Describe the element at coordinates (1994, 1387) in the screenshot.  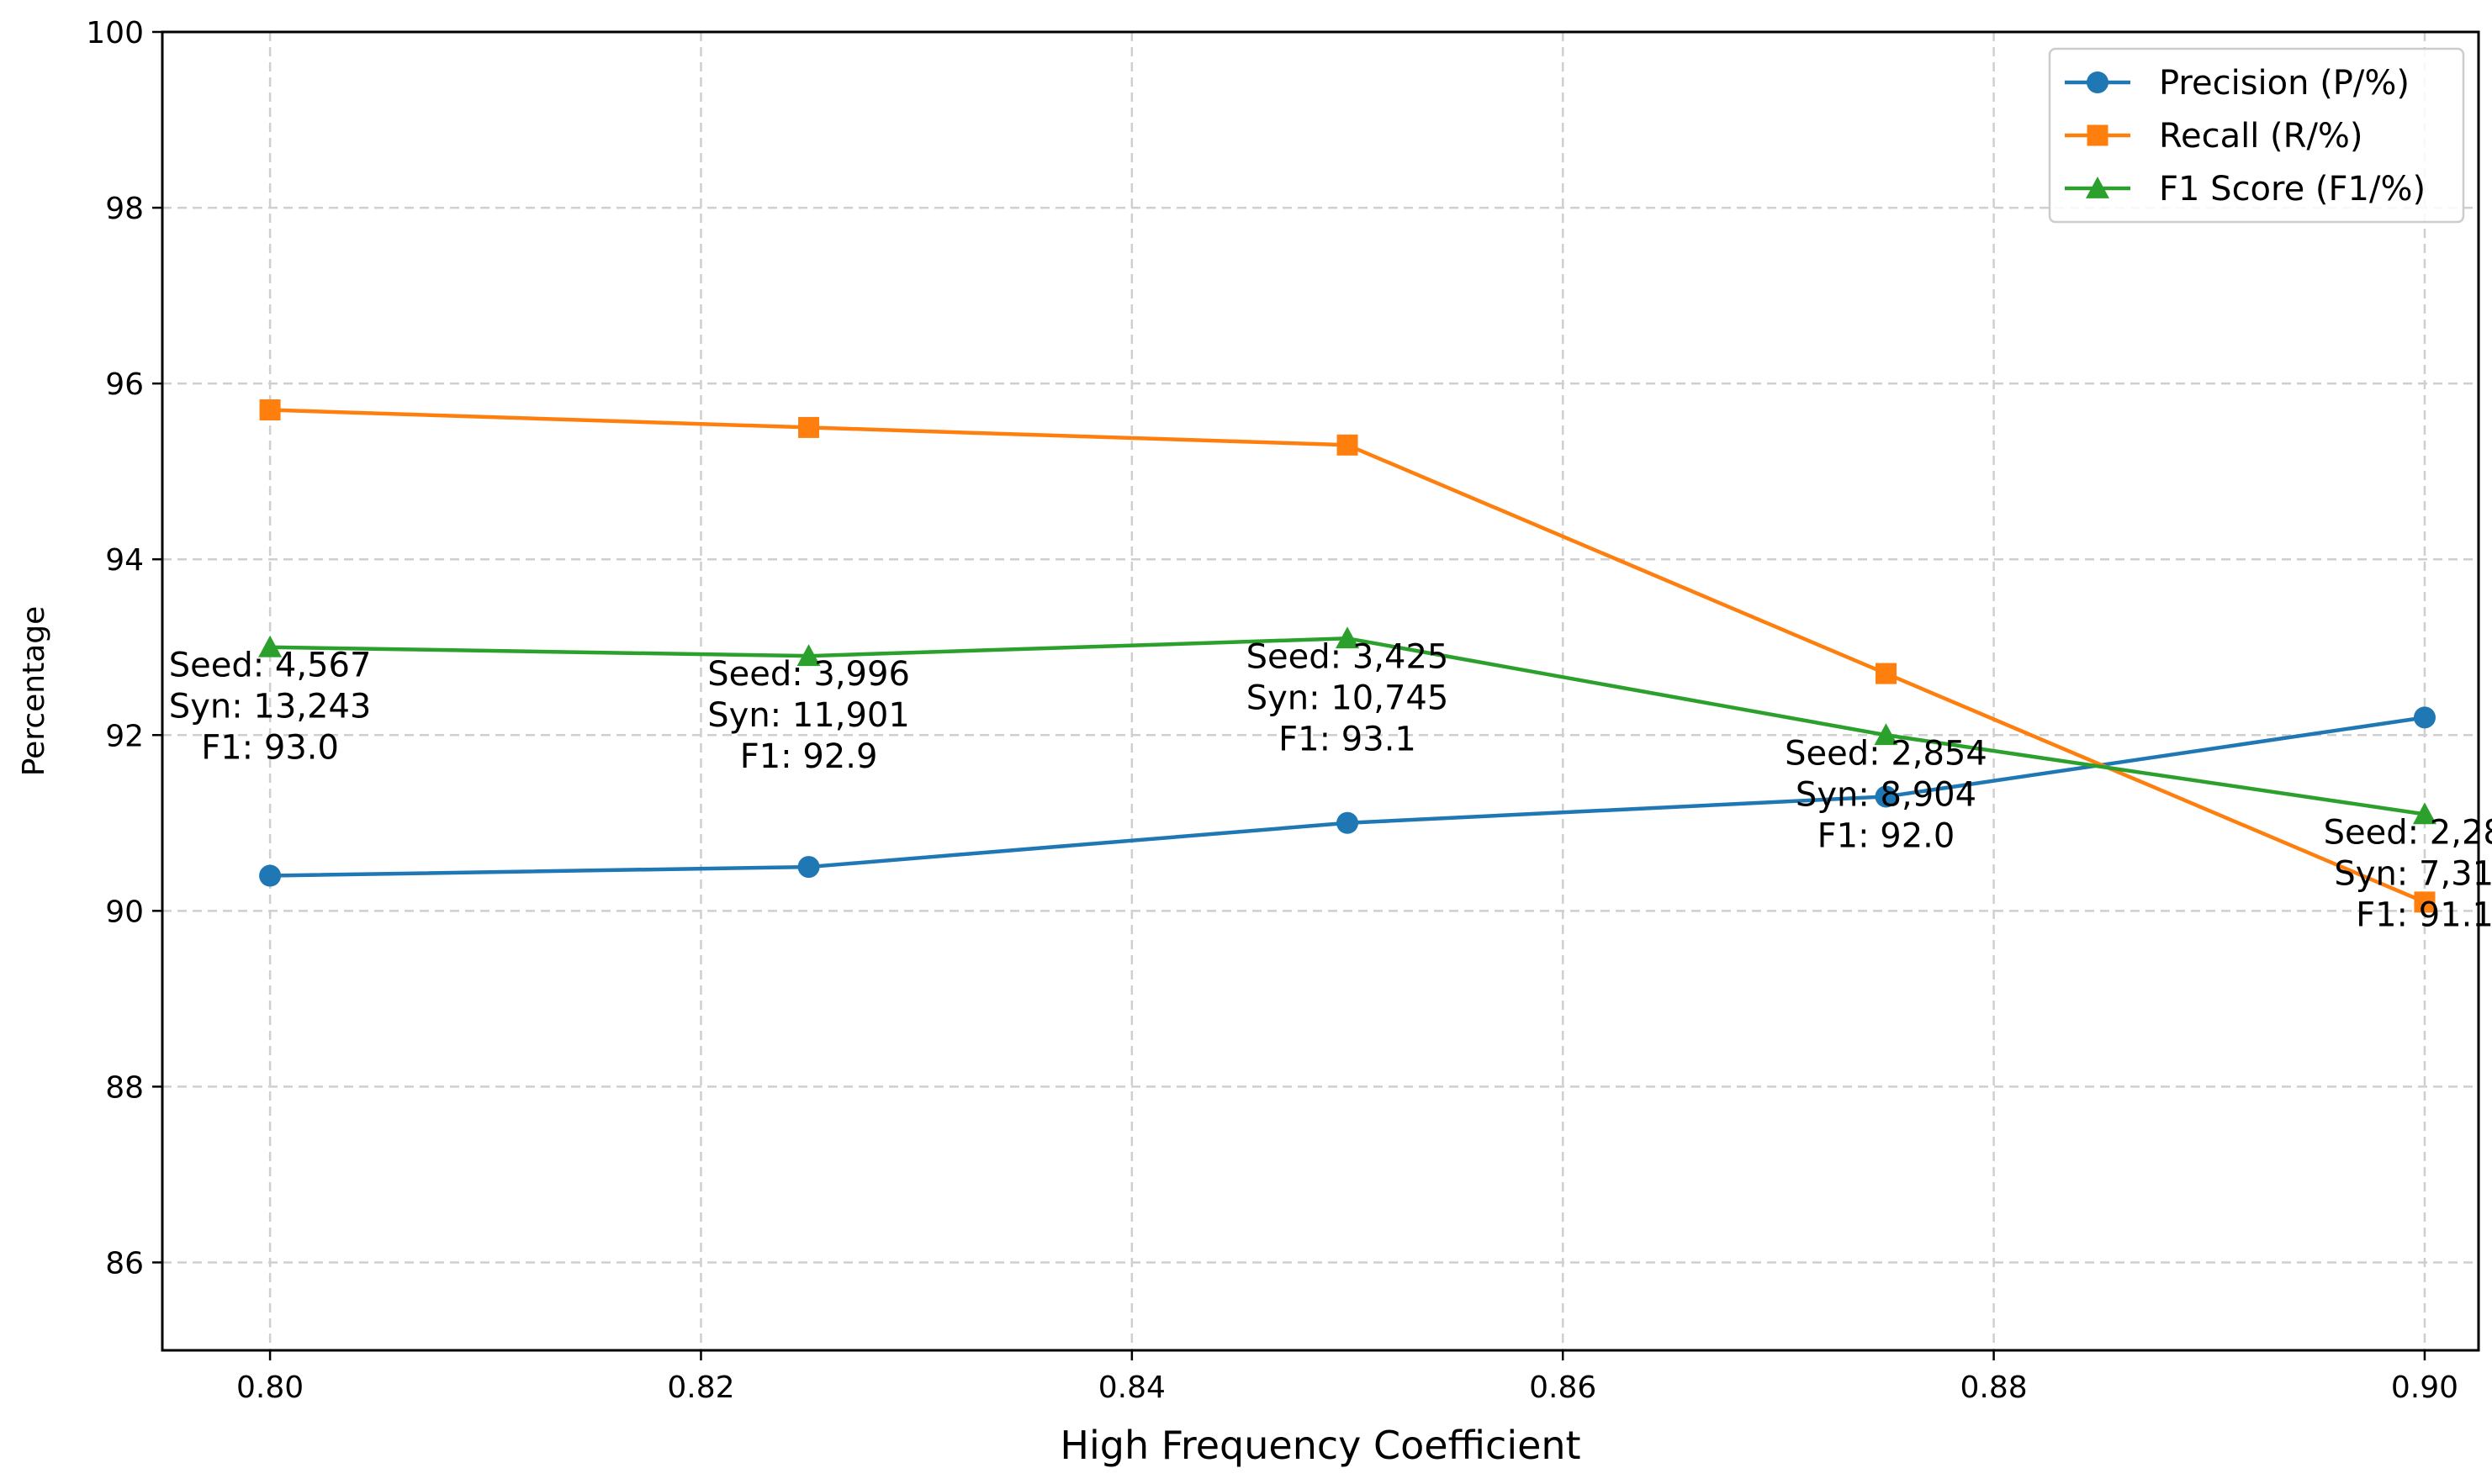
I see `x-tick-label: 0.88` at that location.